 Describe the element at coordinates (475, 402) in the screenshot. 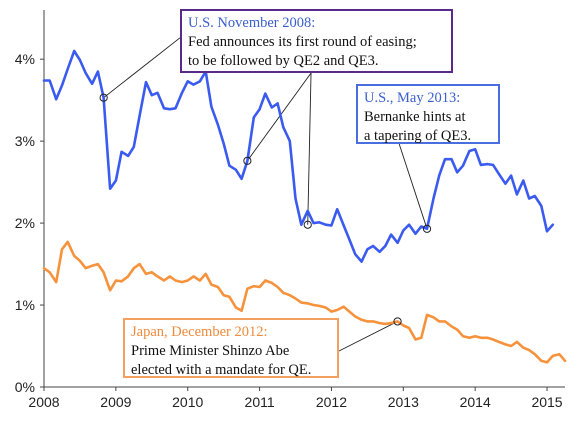

I see `x-tick-label: 2014` at that location.